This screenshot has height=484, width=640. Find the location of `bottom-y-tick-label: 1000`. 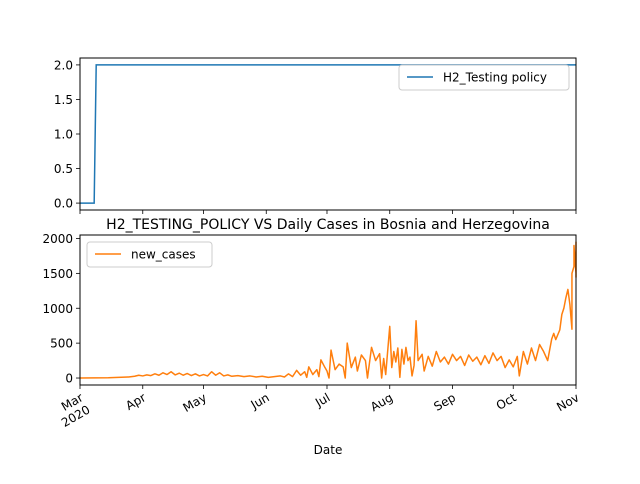

bottom-y-tick-label: 1000 is located at coordinates (57, 309).